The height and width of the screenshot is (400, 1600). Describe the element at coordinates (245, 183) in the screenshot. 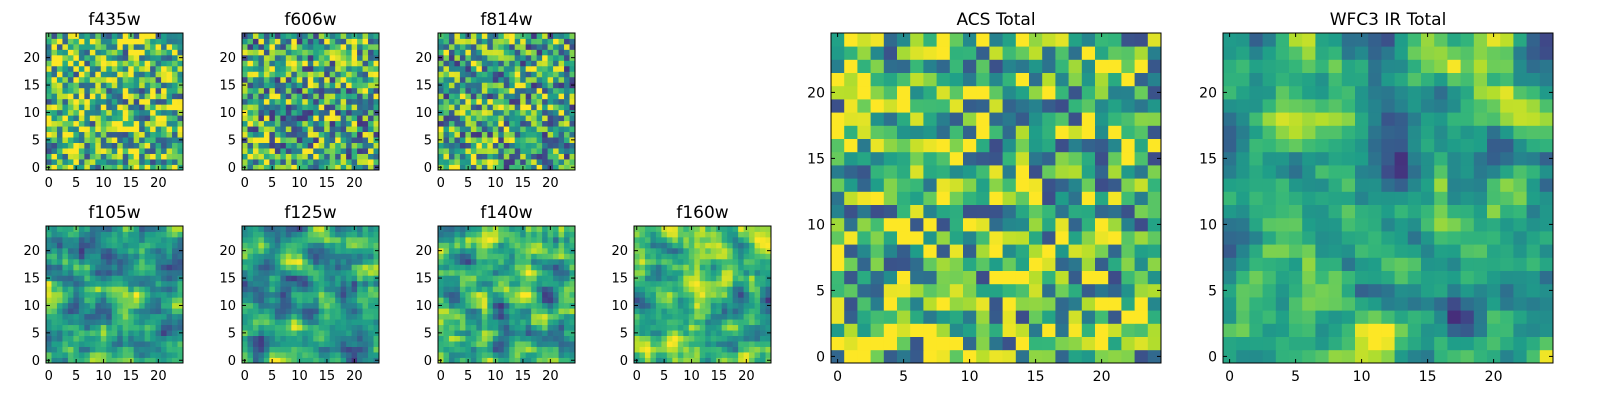

I see `x-tick-label: 0` at that location.